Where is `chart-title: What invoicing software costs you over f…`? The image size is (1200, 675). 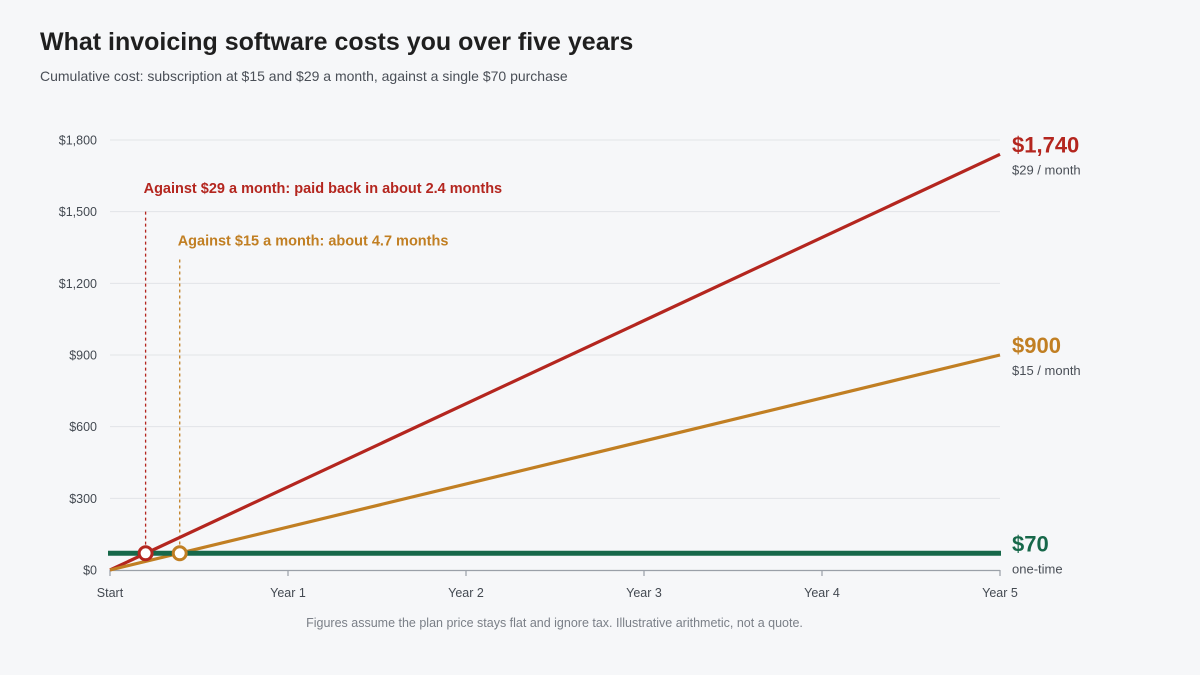
chart-title: What invoicing software costs you over f… is located at coordinates (337, 42).